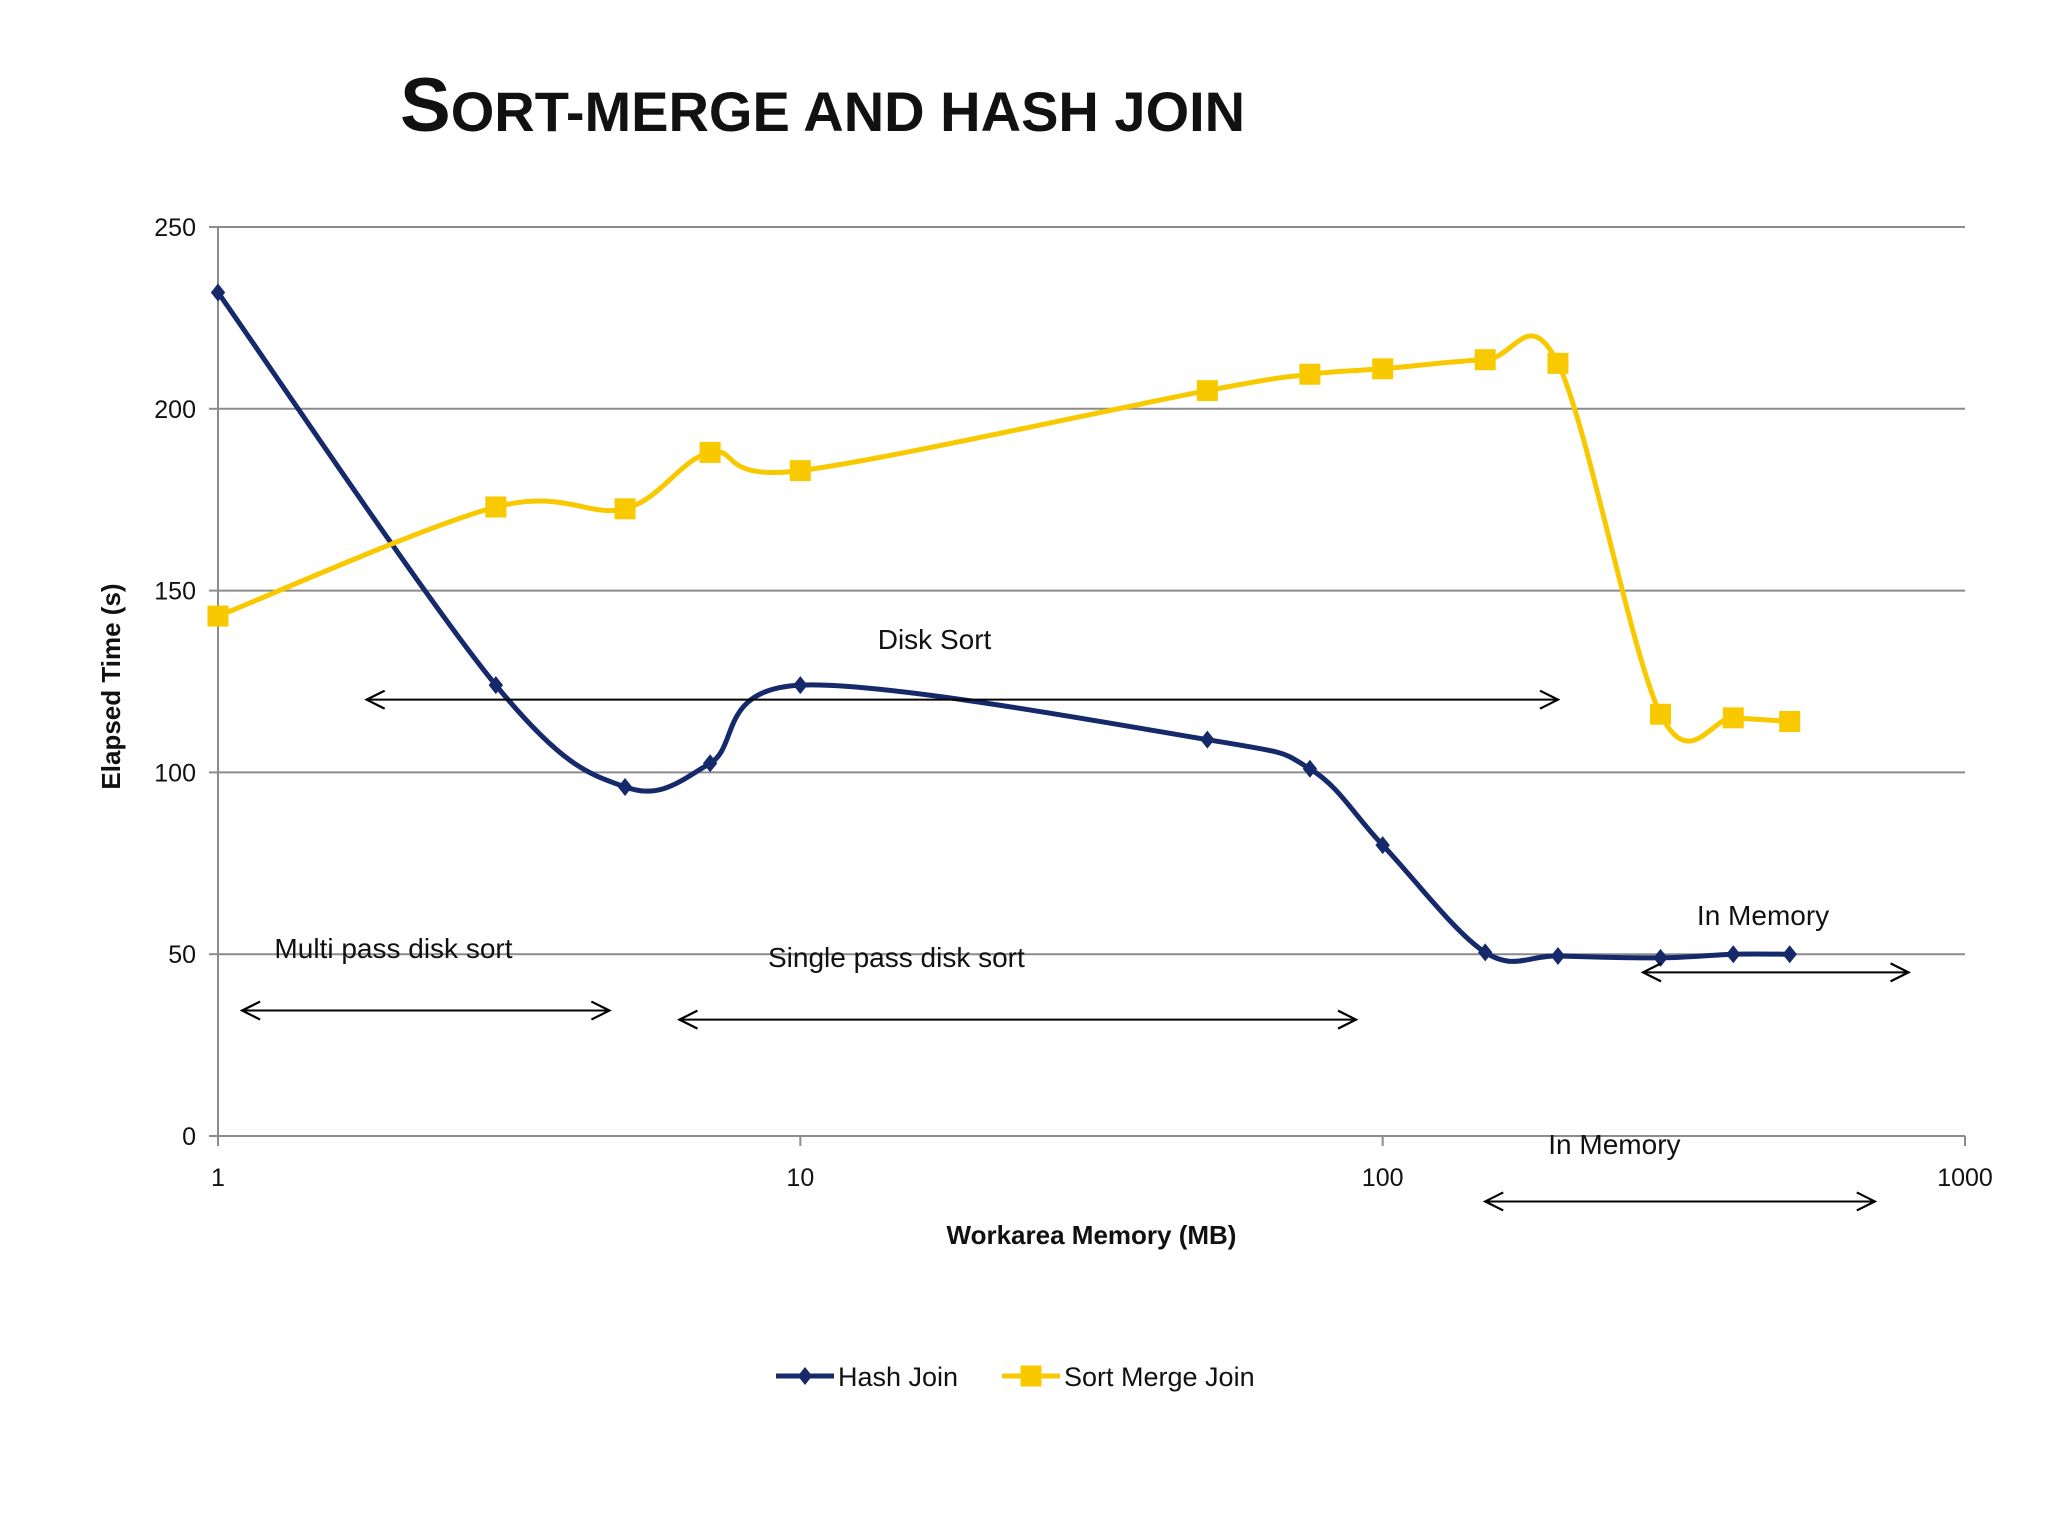  I want to click on x-axis-title: Workarea Memory (MB), so click(1092, 1235).